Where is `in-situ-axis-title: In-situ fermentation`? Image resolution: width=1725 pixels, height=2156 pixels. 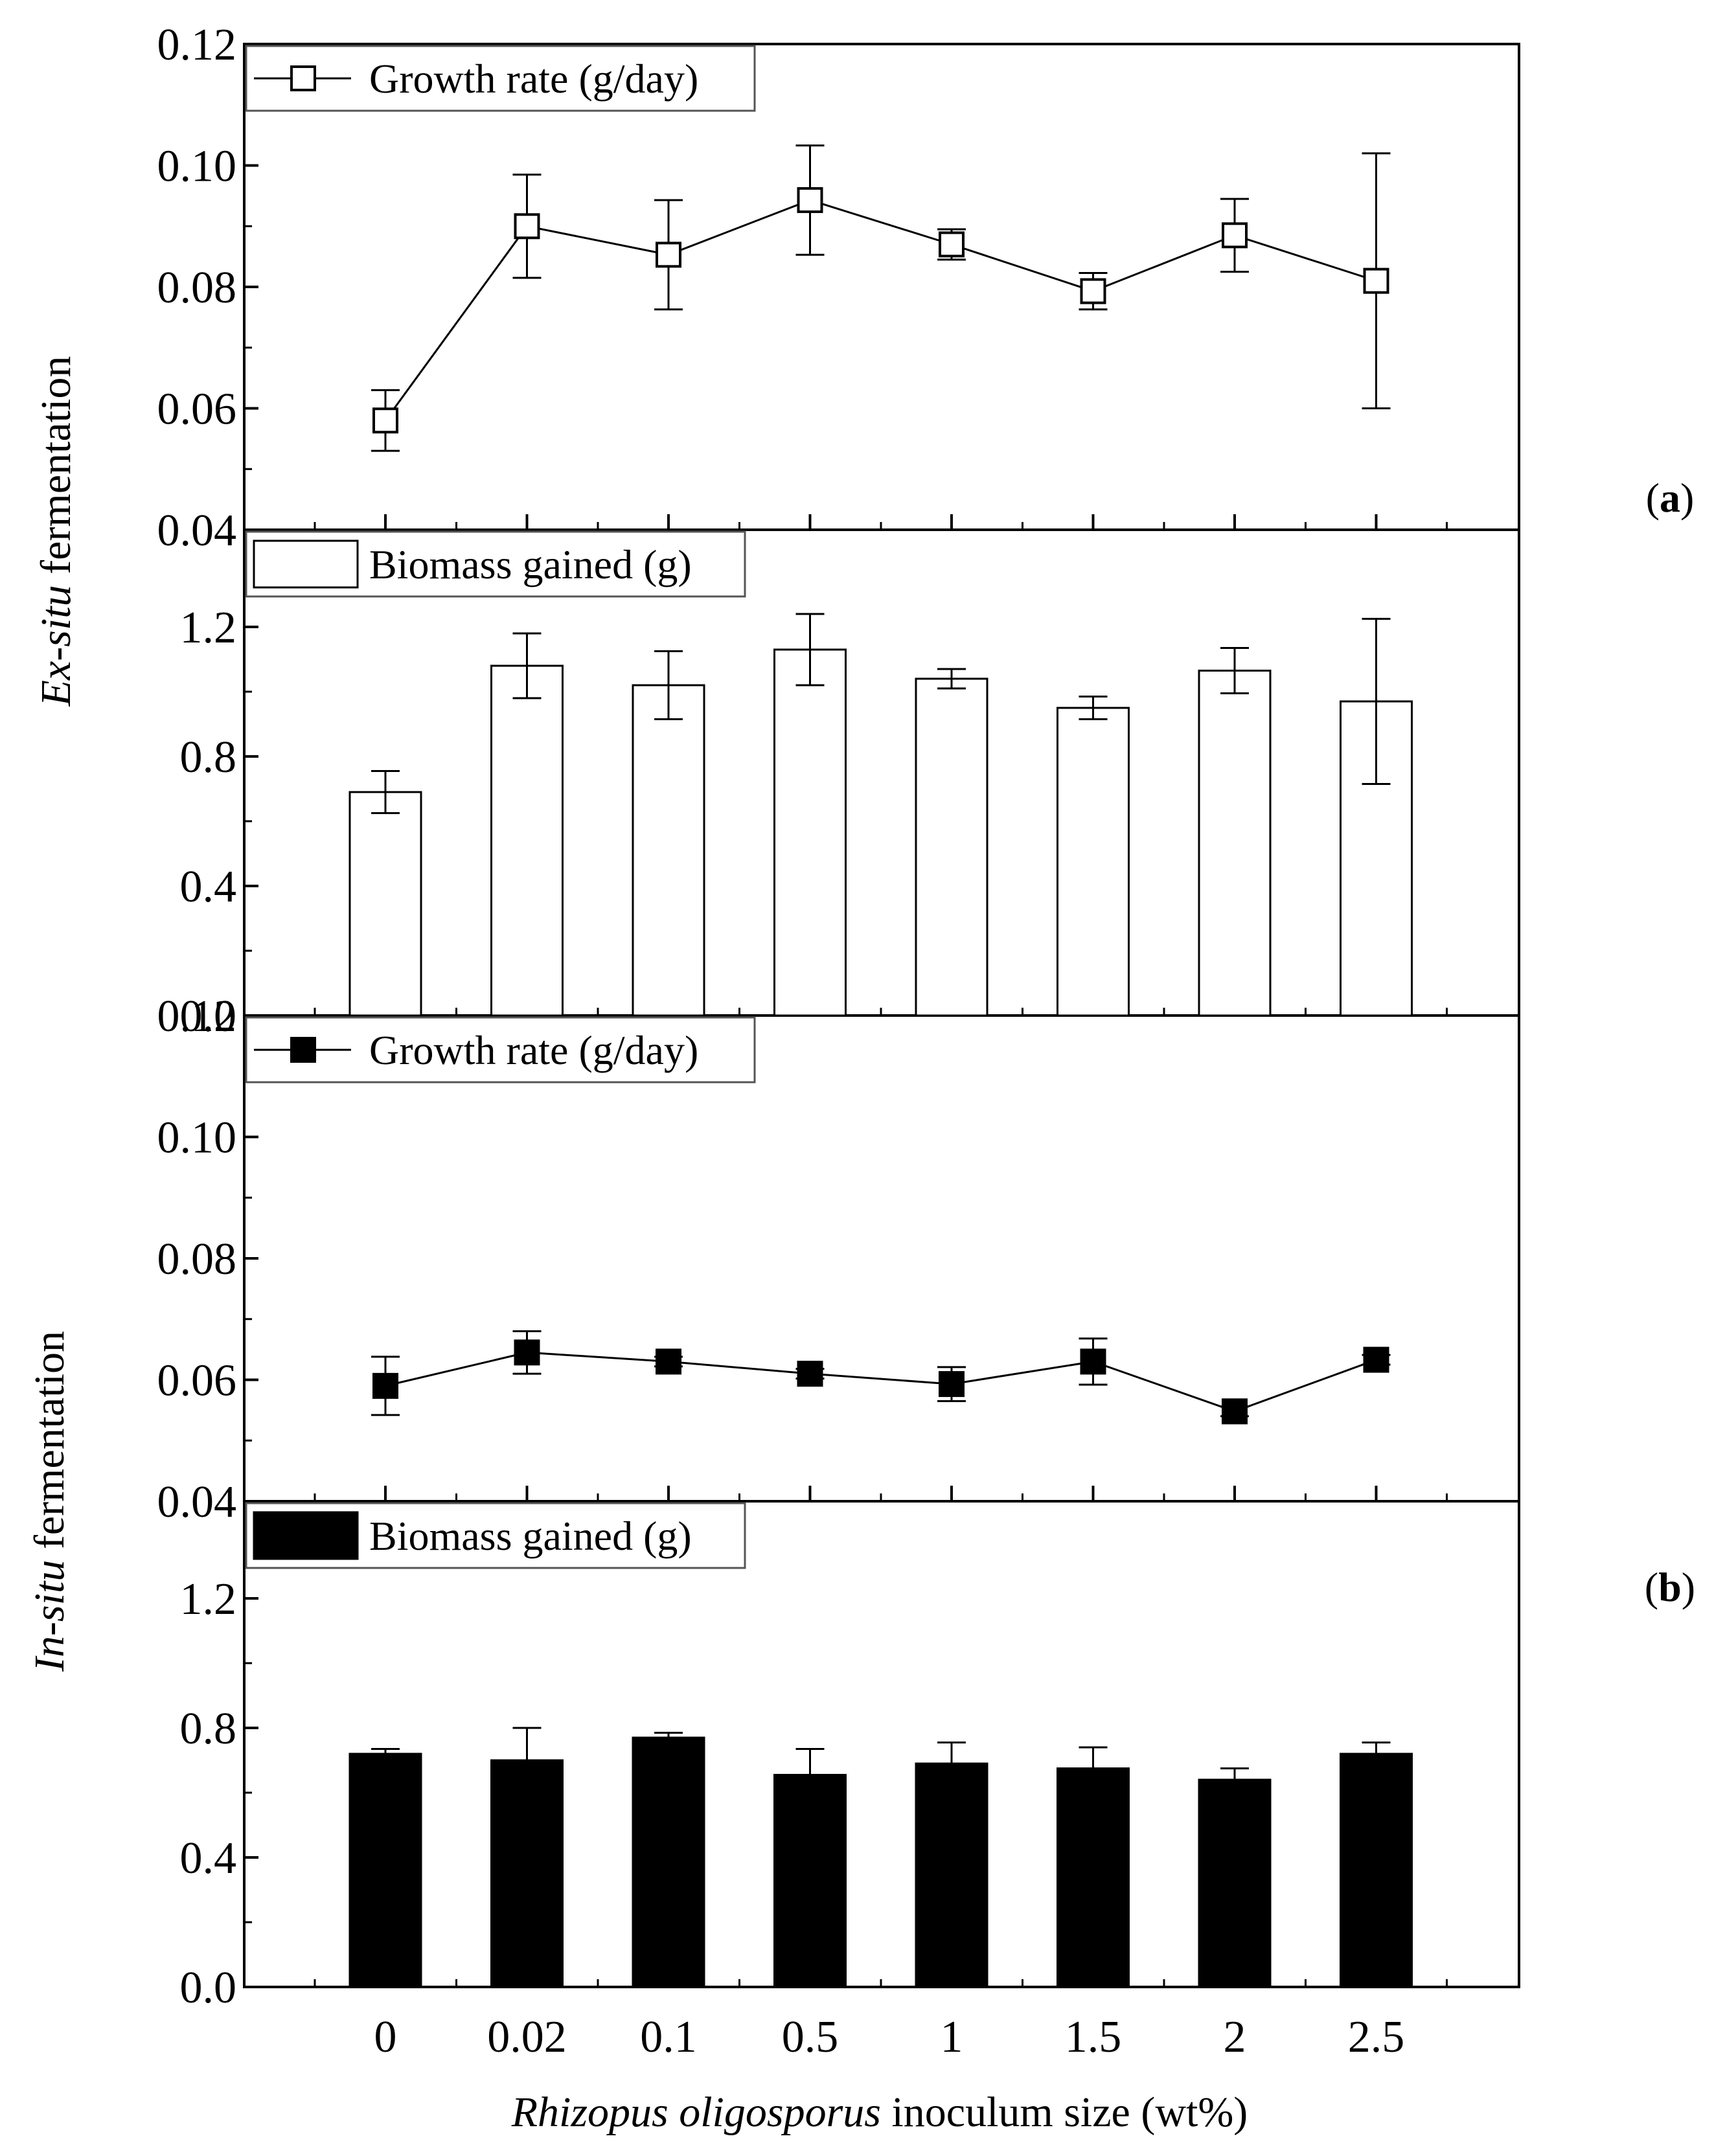
in-situ-axis-title: In-situ fermentation is located at coordinates (49, 1501).